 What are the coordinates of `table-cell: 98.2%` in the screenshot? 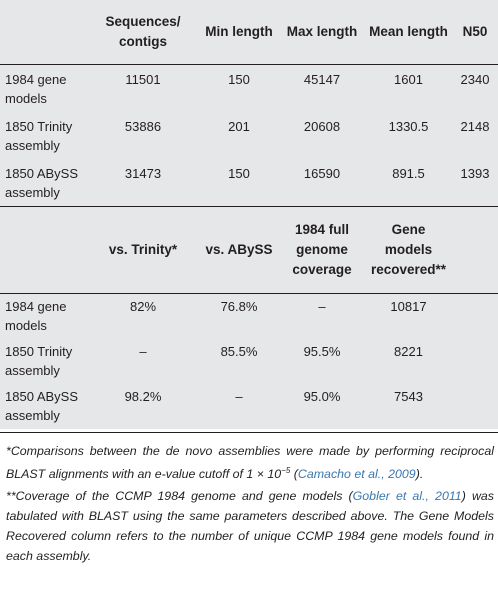 It's located at (143, 396).